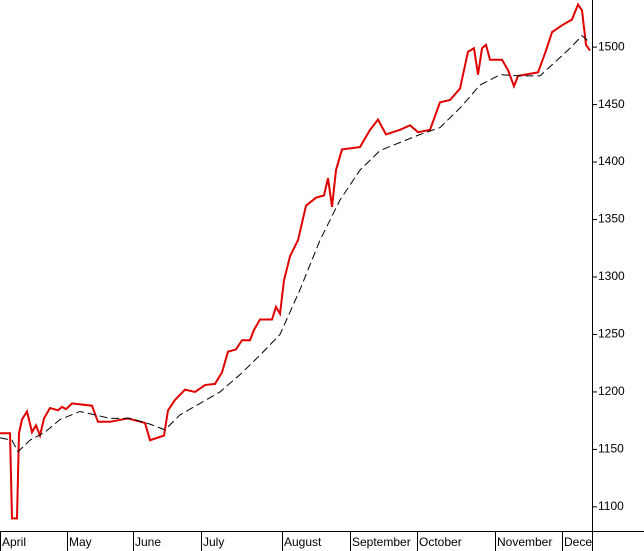 The image size is (644, 551). Describe the element at coordinates (578, 542) in the screenshot. I see `x-tick-label: Dece` at that location.